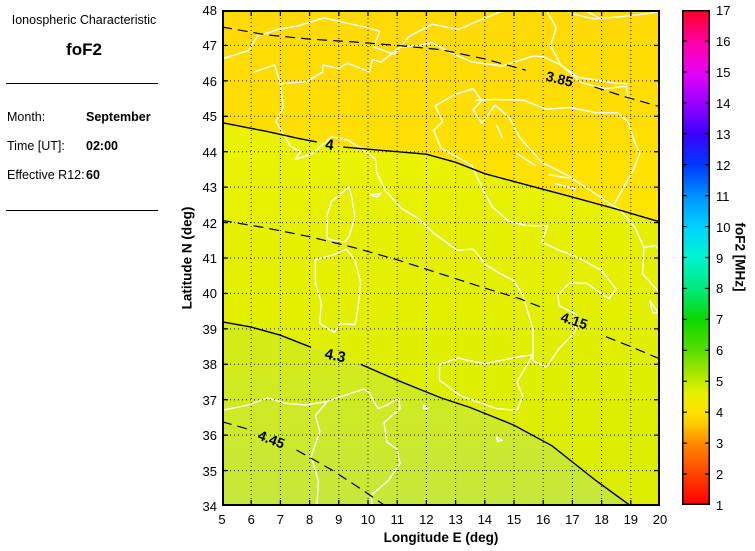  What do you see at coordinates (455, 519) in the screenshot?
I see `x-tick-label: 13` at bounding box center [455, 519].